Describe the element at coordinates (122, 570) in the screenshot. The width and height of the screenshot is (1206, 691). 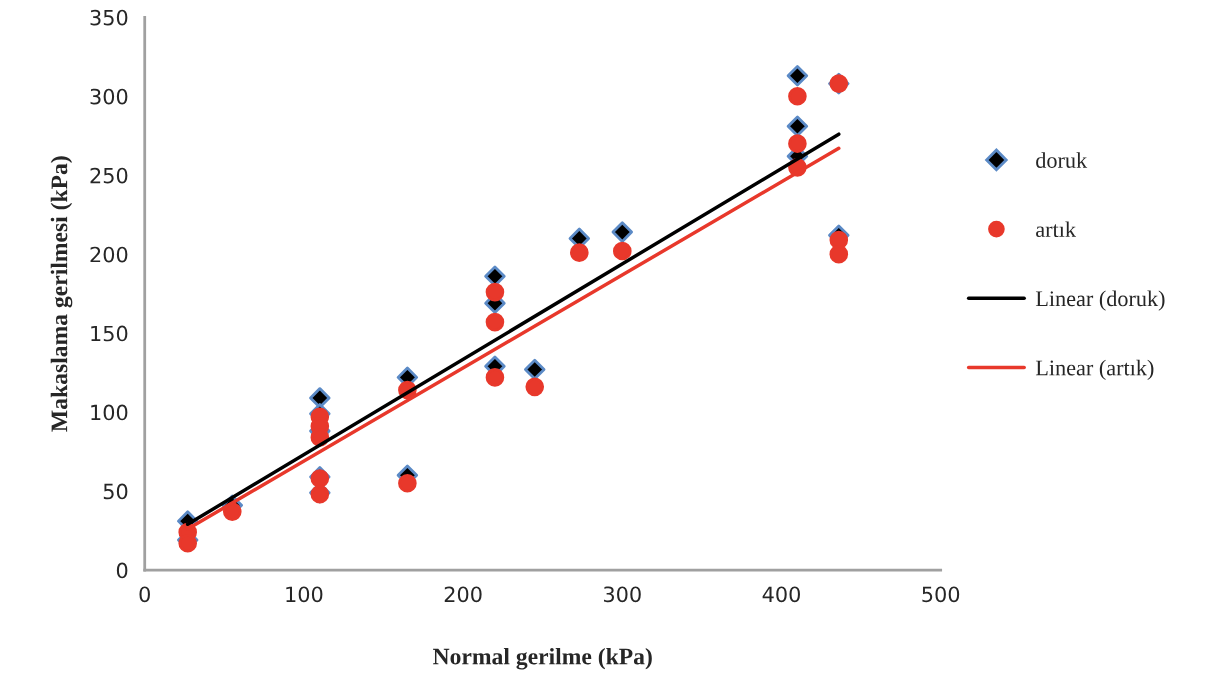
I see `y-tick-label: 0` at that location.